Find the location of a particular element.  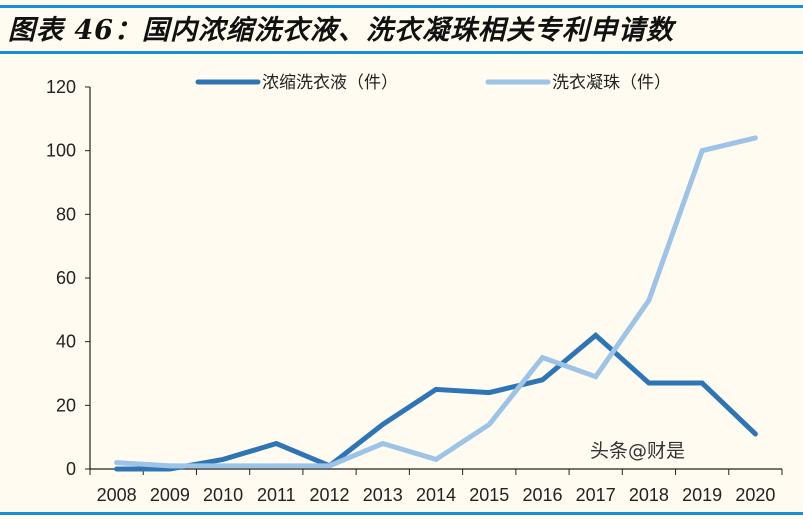

x-tick-label: 2018 is located at coordinates (649, 495).